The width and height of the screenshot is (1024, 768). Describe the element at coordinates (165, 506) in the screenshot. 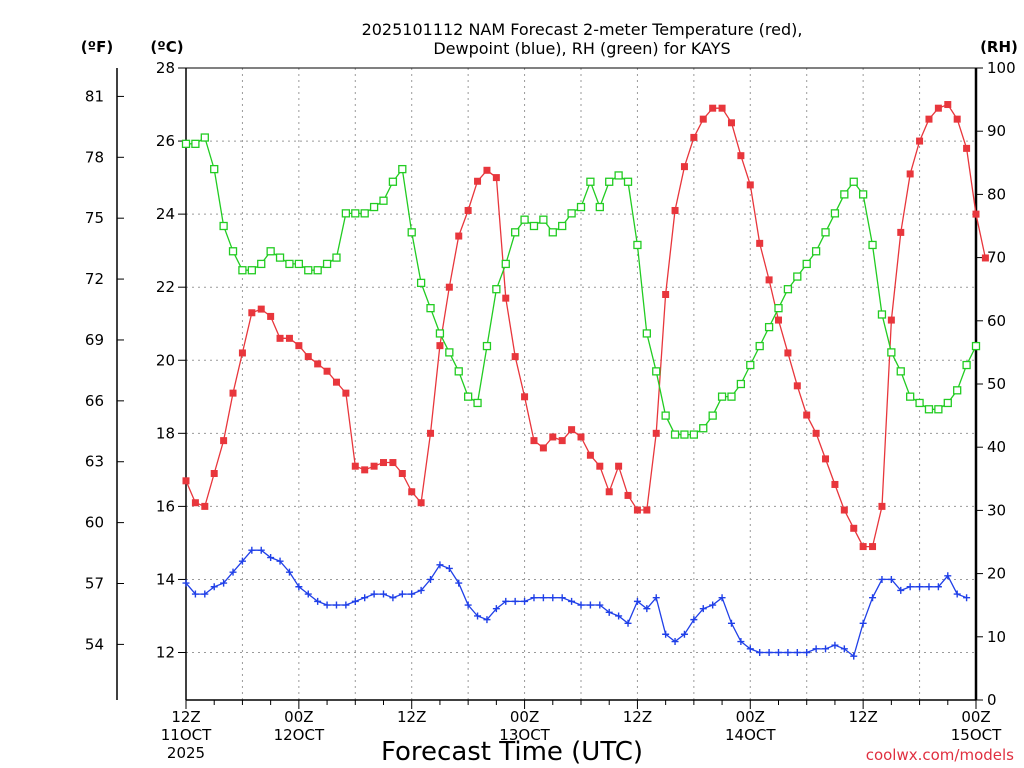

I see `celsius-tick-label: 16` at that location.